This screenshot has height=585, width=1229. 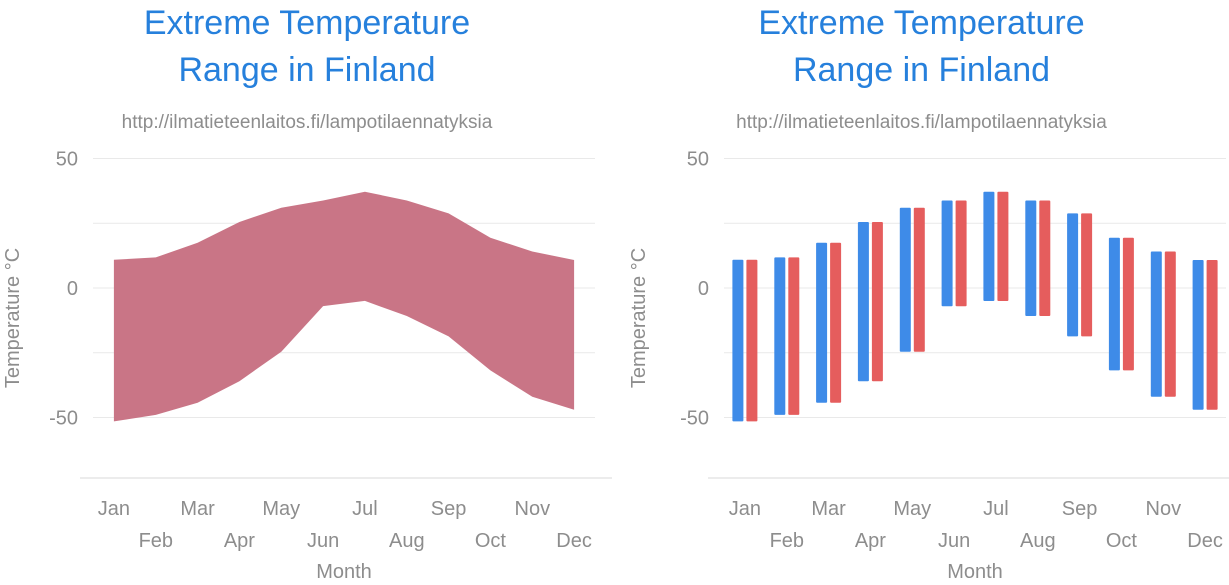 What do you see at coordinates (794, 336) in the screenshot?
I see `range-bar-series-red-feb` at bounding box center [794, 336].